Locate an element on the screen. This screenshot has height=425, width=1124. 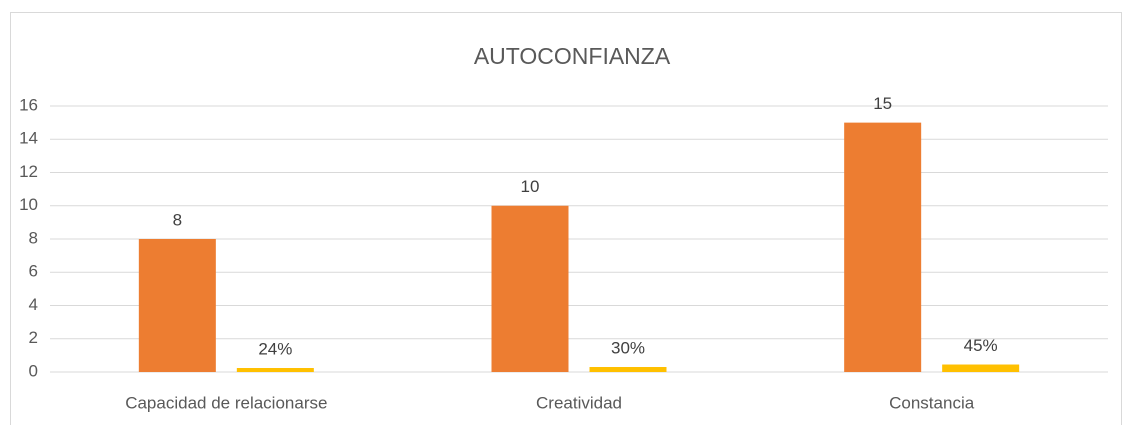
x-tick-label: Creatividad is located at coordinates (579, 402).